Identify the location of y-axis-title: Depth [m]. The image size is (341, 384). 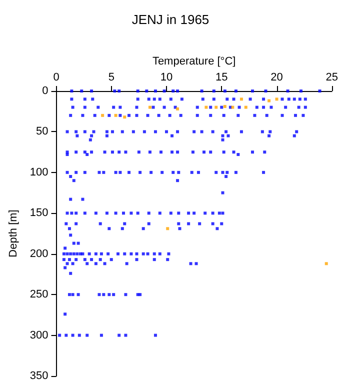
(14, 234).